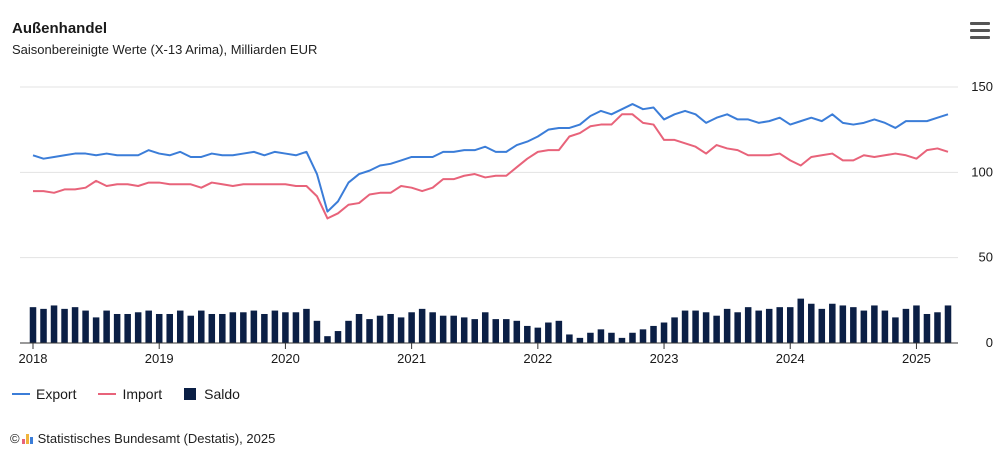 This screenshot has width=1000, height=451. Describe the element at coordinates (980, 31) in the screenshot. I see `hamburger-menu-icon` at that location.